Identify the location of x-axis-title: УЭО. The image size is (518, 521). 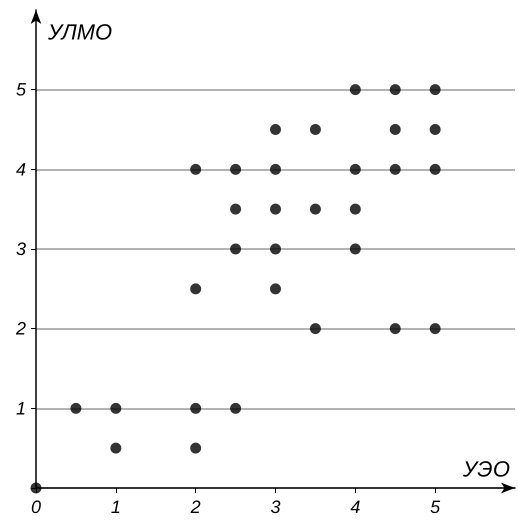
(486, 469).